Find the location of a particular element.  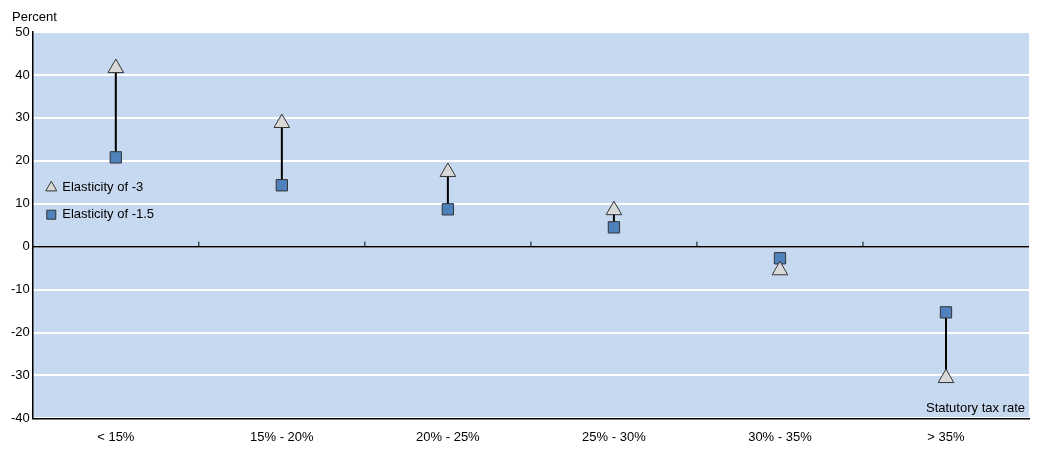

y-tick-label: 10 is located at coordinates (22, 203).